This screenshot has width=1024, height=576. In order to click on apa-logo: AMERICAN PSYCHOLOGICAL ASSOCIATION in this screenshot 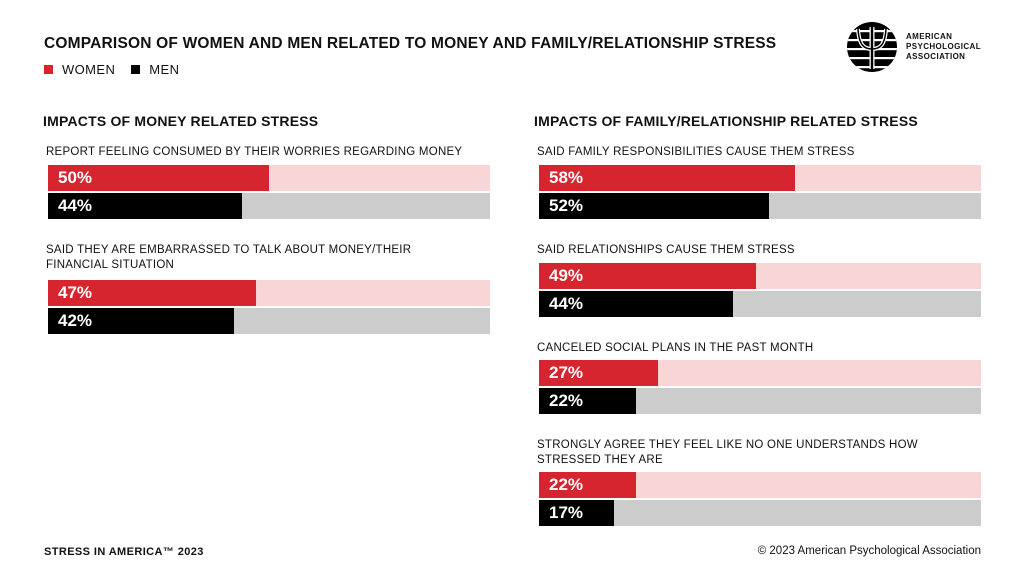, I will do `click(921, 47)`.